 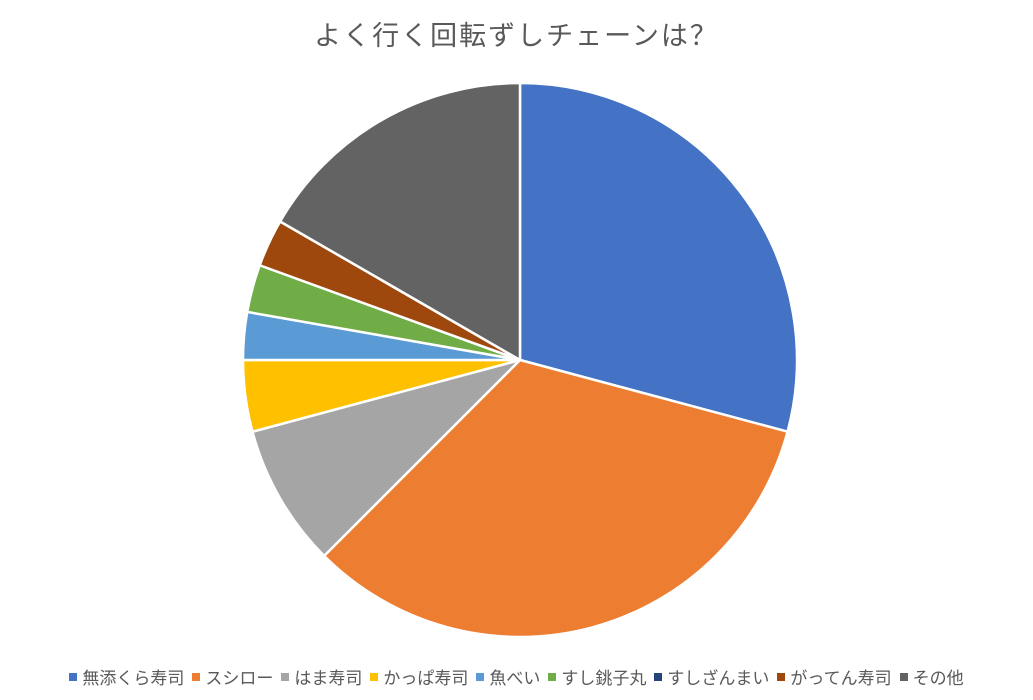 What do you see at coordinates (841, 679) in the screenshot?
I see `legend-label: がってん寿司` at bounding box center [841, 679].